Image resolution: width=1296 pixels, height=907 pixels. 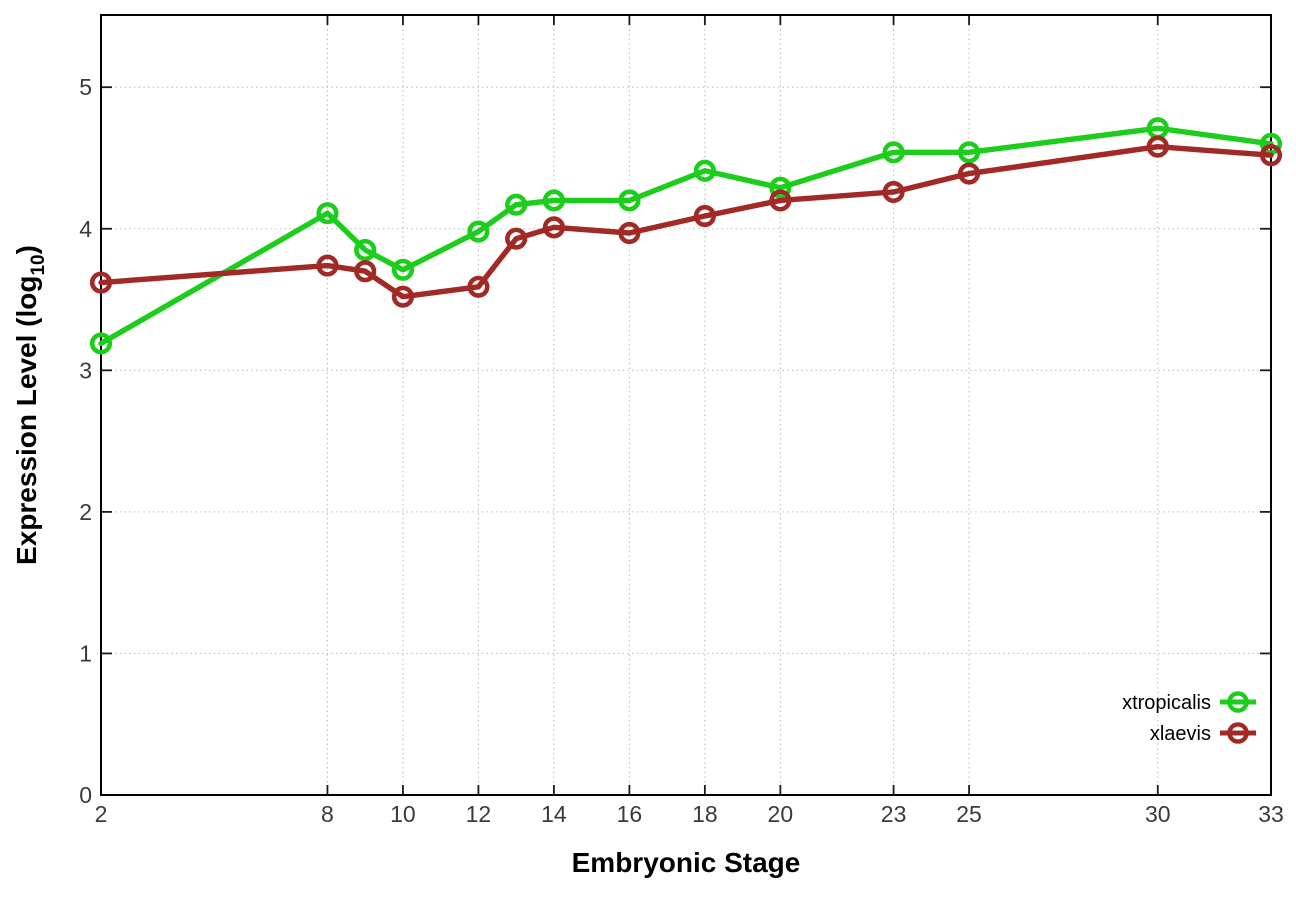 I want to click on y-tick-label-0: 0, so click(x=85, y=795).